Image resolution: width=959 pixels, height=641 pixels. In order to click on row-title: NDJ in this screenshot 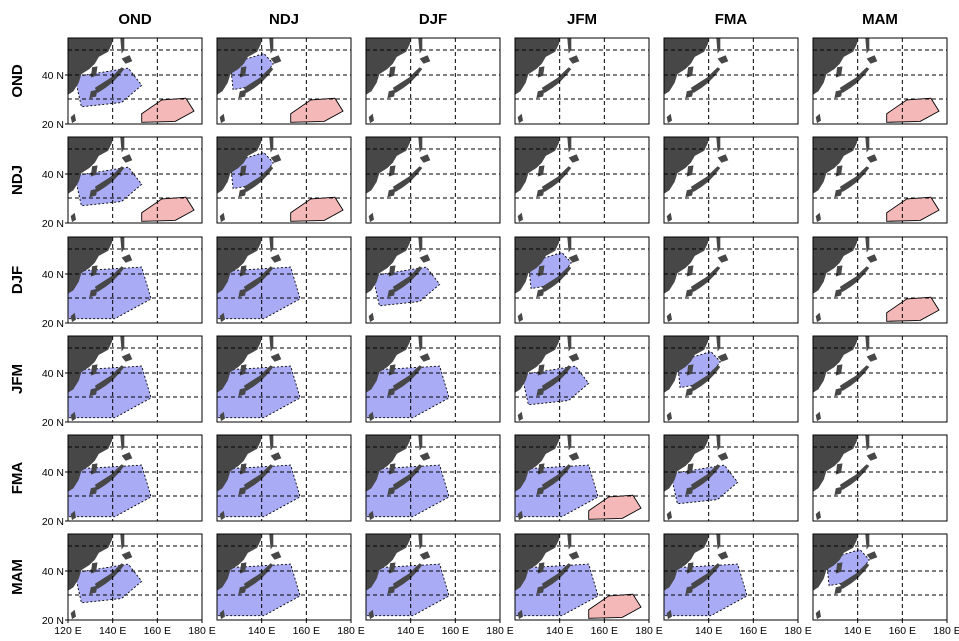, I will do `click(17, 180)`.